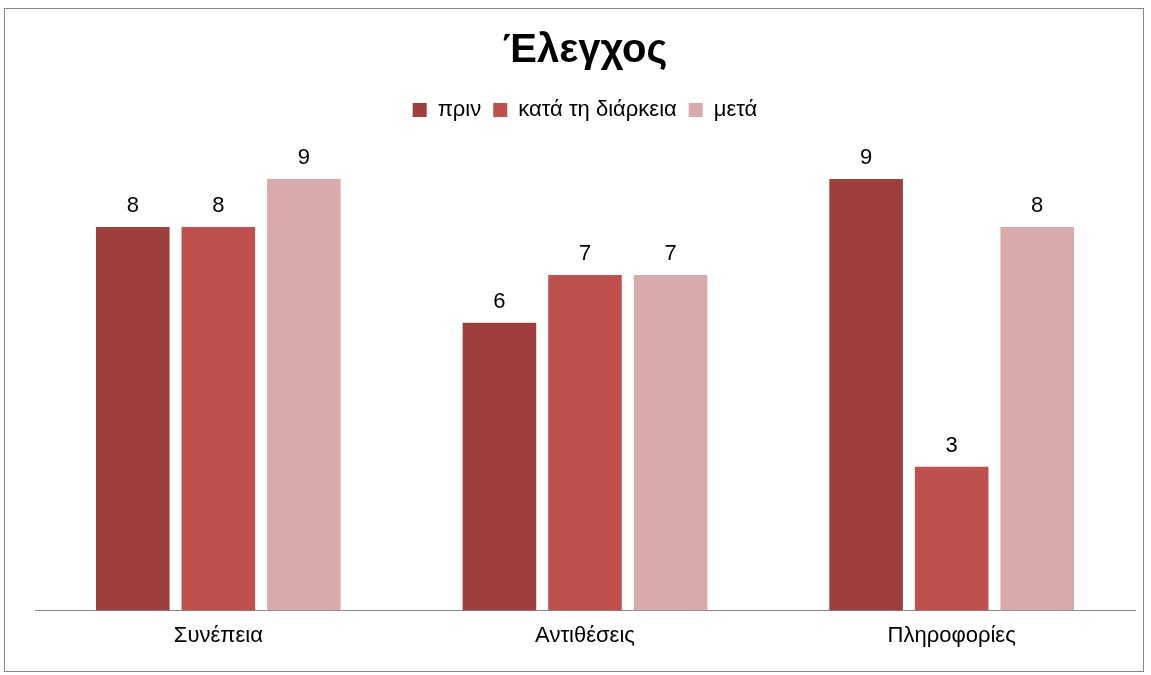 This screenshot has height=675, width=1151. I want to click on x-tick-label: Πληροφορίες, so click(951, 634).